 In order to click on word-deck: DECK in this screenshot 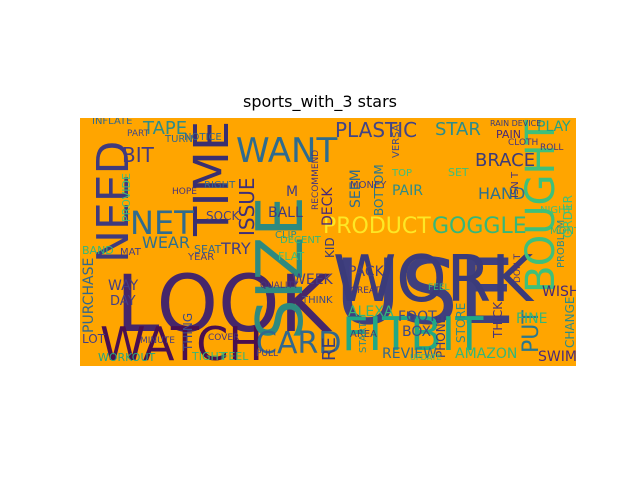, I will do `click(328, 206)`.